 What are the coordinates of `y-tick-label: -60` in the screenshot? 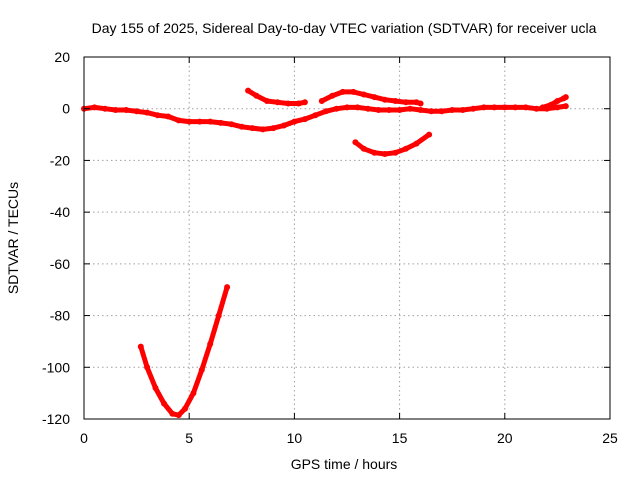 It's located at (60, 264).